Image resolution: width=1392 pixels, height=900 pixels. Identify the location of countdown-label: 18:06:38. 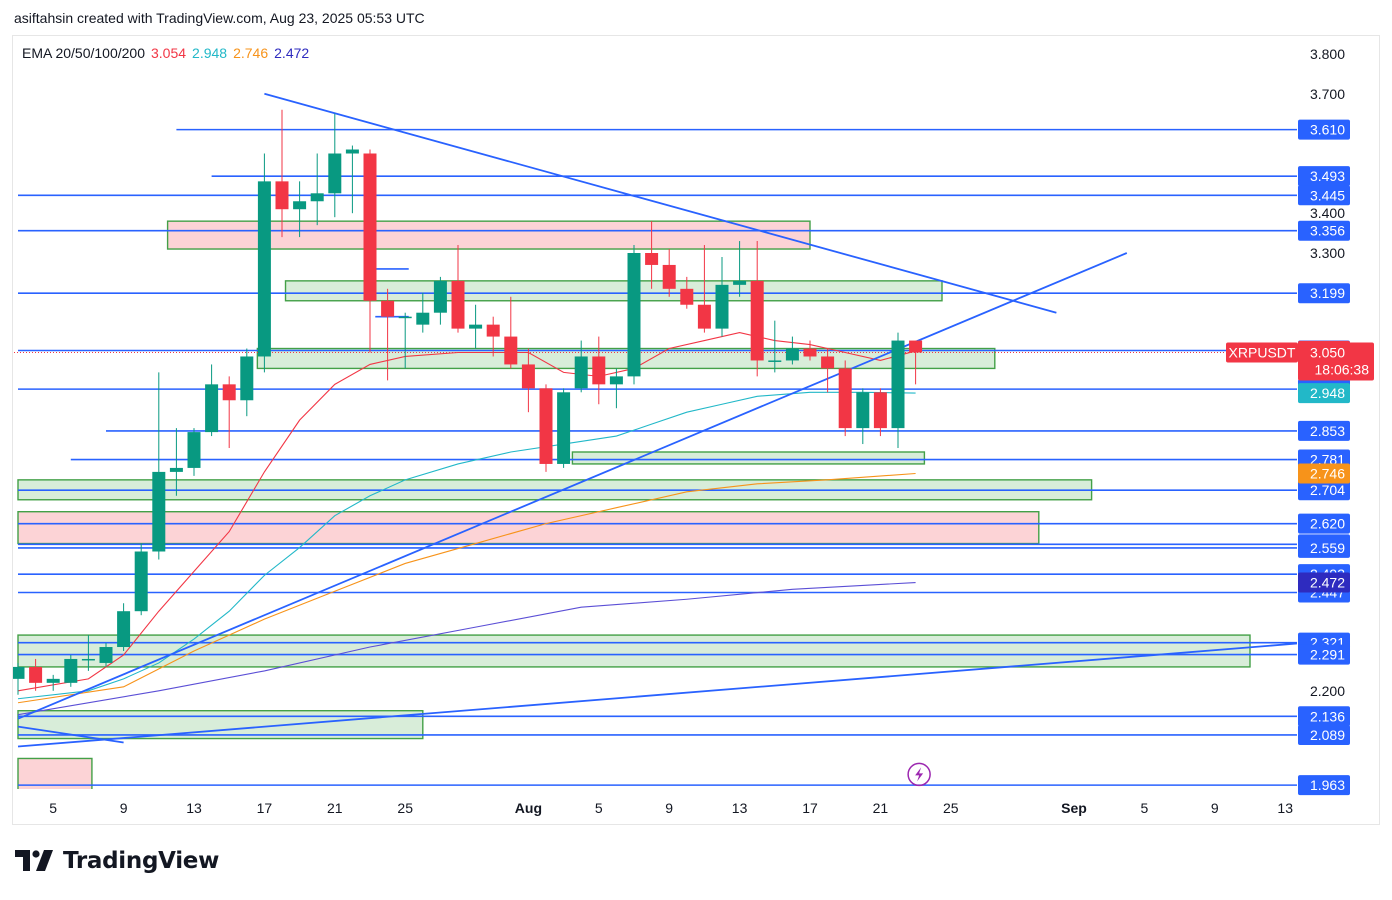
(1342, 370).